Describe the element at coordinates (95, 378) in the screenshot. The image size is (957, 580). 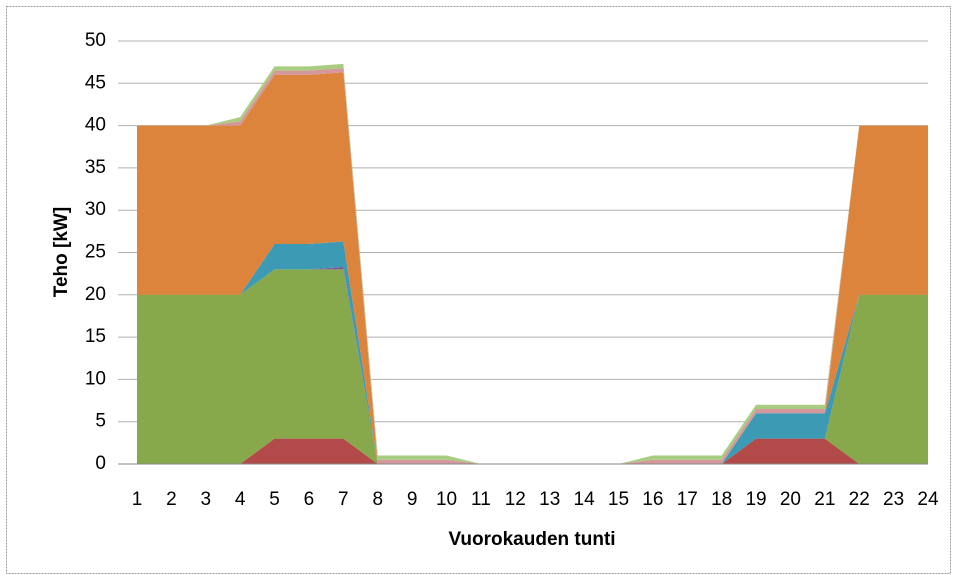
I see `y-tick-label: 10` at that location.